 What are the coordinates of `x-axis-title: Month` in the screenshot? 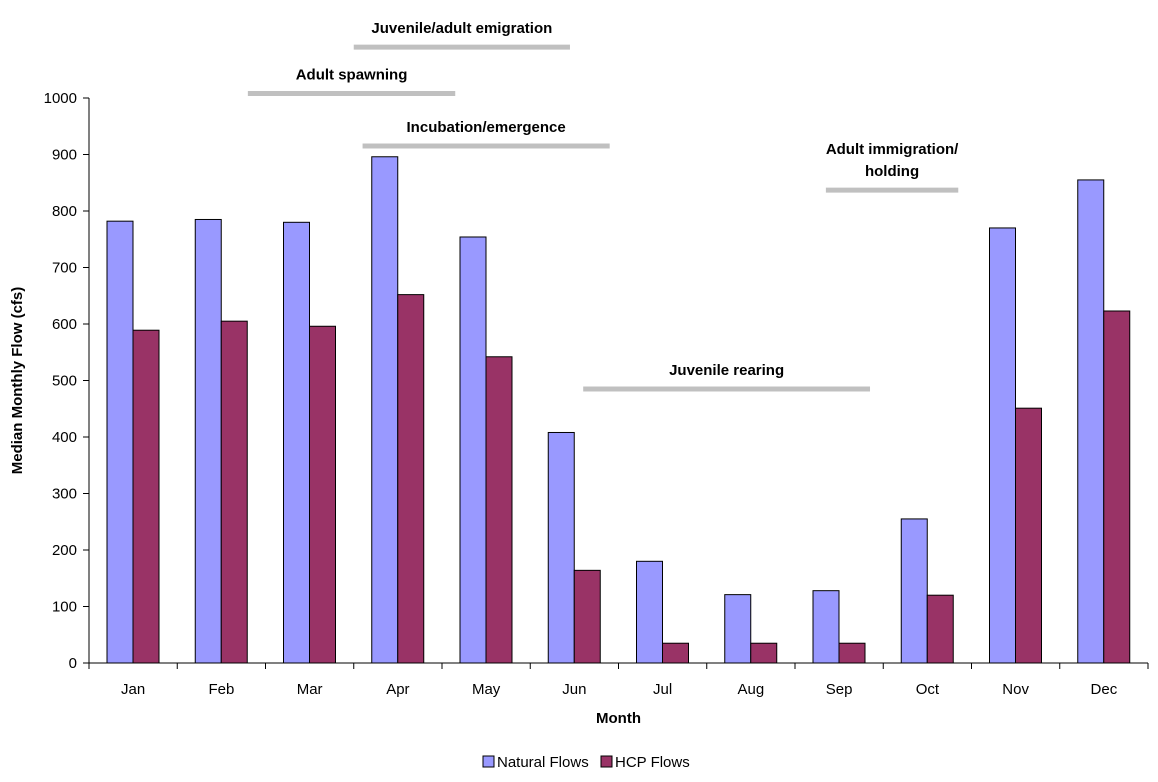 It's located at (618, 718).